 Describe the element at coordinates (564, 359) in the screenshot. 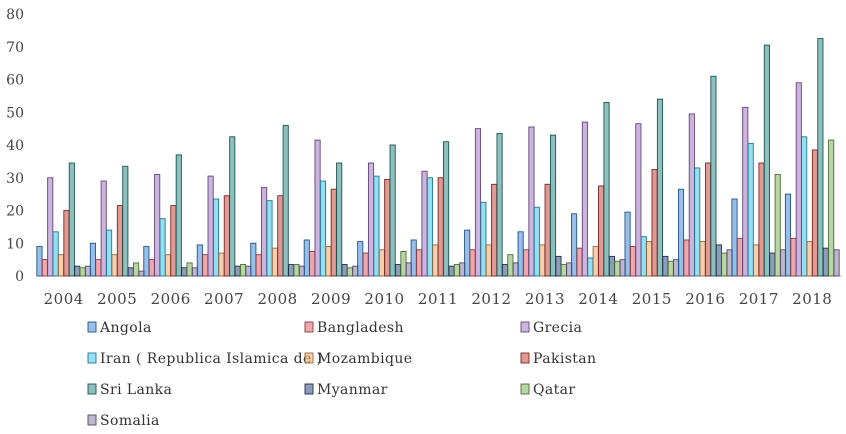

I see `legend-label: Pakistan` at that location.